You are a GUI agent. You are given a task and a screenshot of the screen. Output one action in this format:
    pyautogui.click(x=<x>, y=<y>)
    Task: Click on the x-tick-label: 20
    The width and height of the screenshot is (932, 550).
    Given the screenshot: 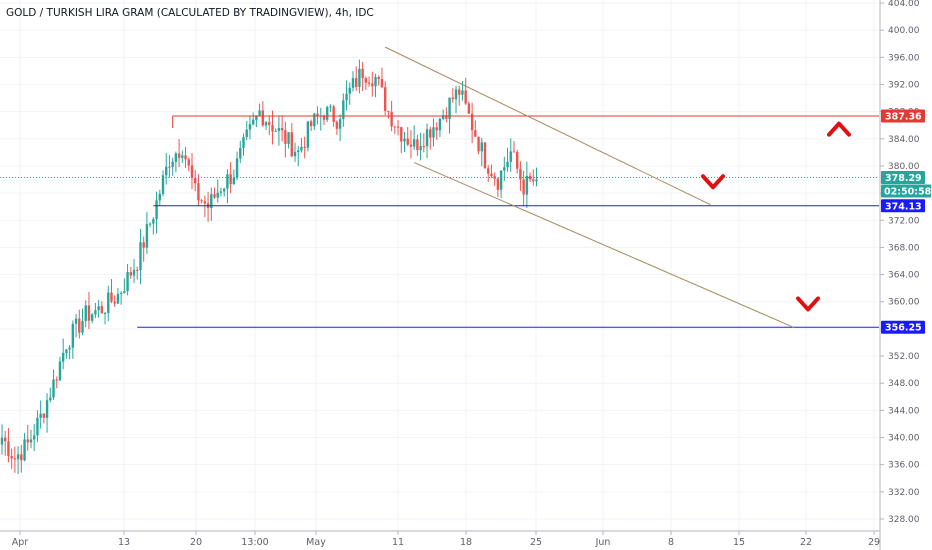 What is the action you would take?
    pyautogui.click(x=196, y=542)
    